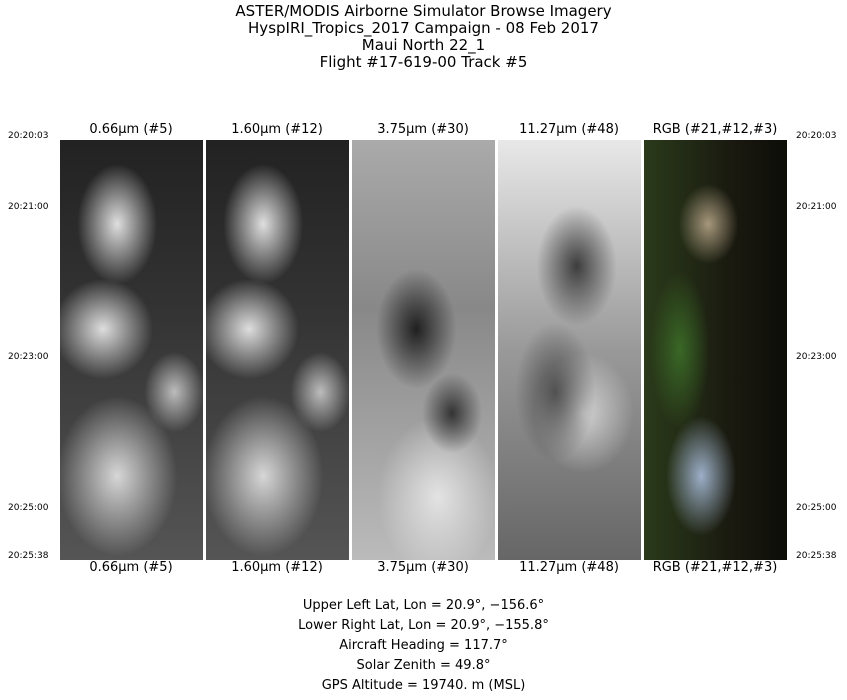 The width and height of the screenshot is (847, 700). I want to click on image-panel-1-60um, so click(277, 350).